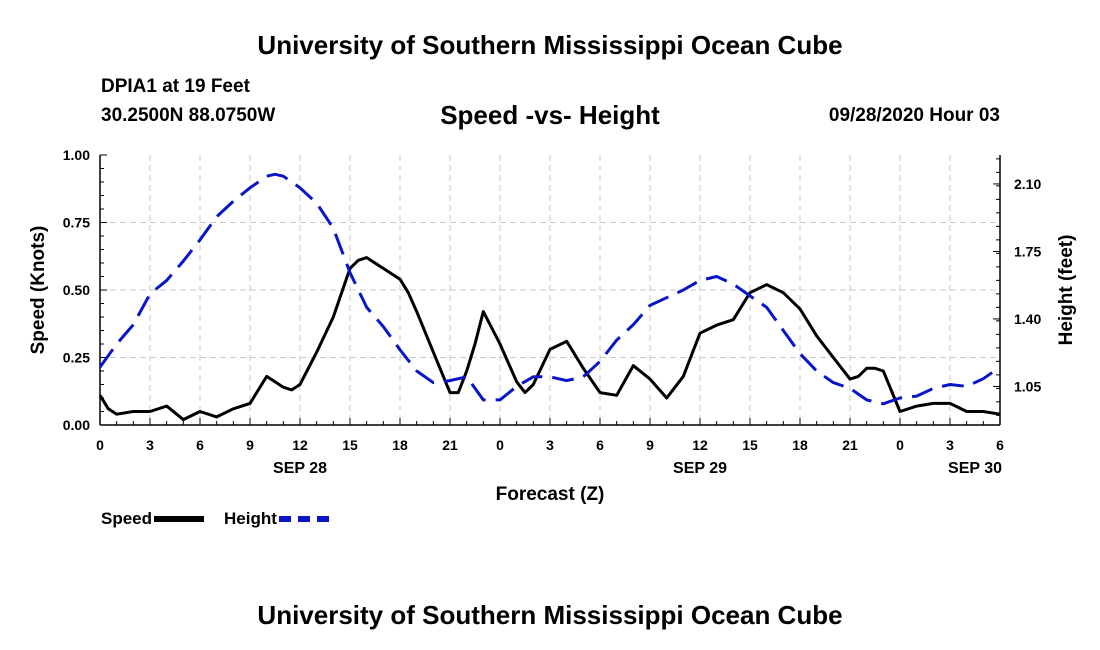  Describe the element at coordinates (76, 155) in the screenshot. I see `y-tick-label: 1.00` at that location.